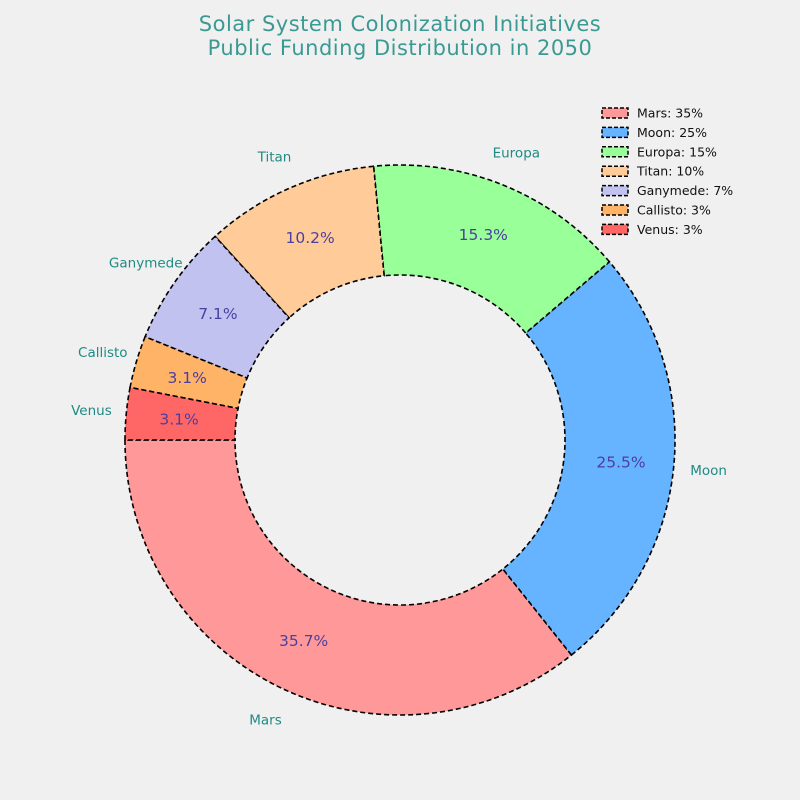 The image size is (800, 800). What do you see at coordinates (670, 113) in the screenshot?
I see `legend-label-mars: Mars: 35%` at bounding box center [670, 113].